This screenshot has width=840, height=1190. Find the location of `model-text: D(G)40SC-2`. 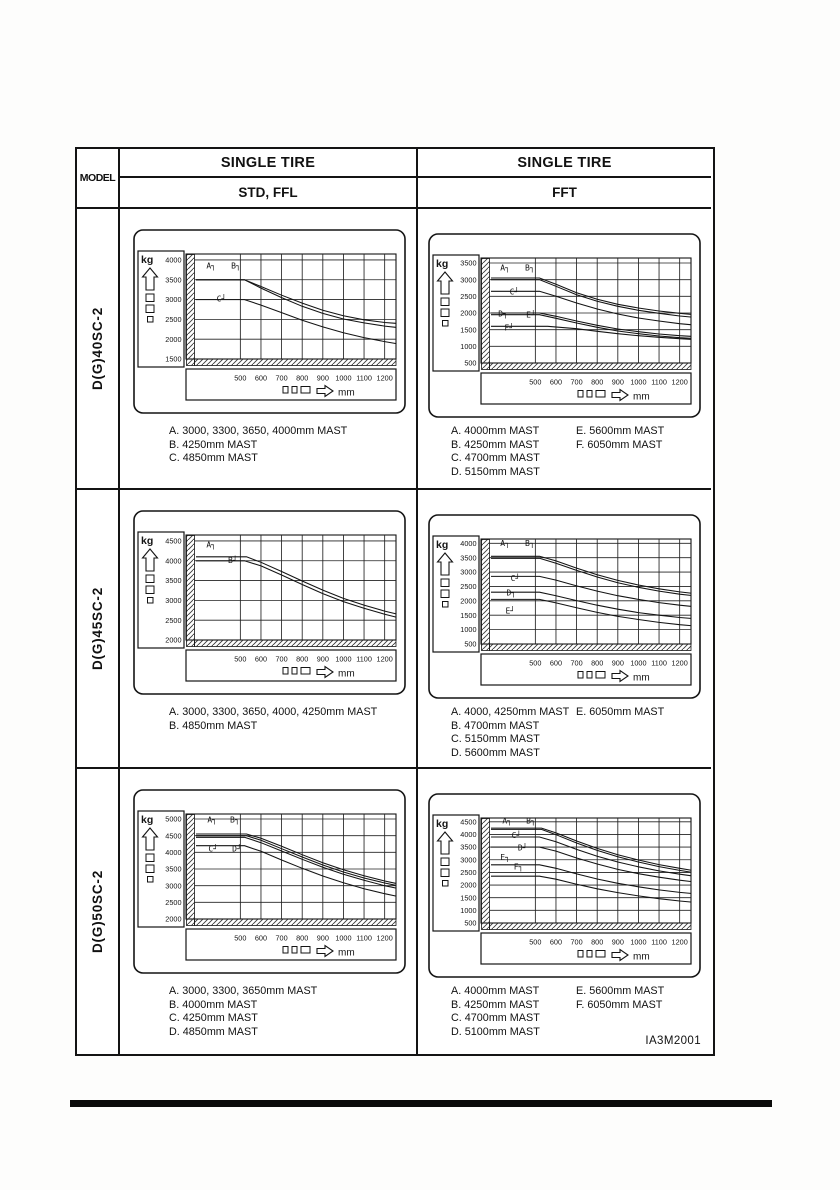

model-text: D(G)40SC-2 is located at coordinates (97, 348).